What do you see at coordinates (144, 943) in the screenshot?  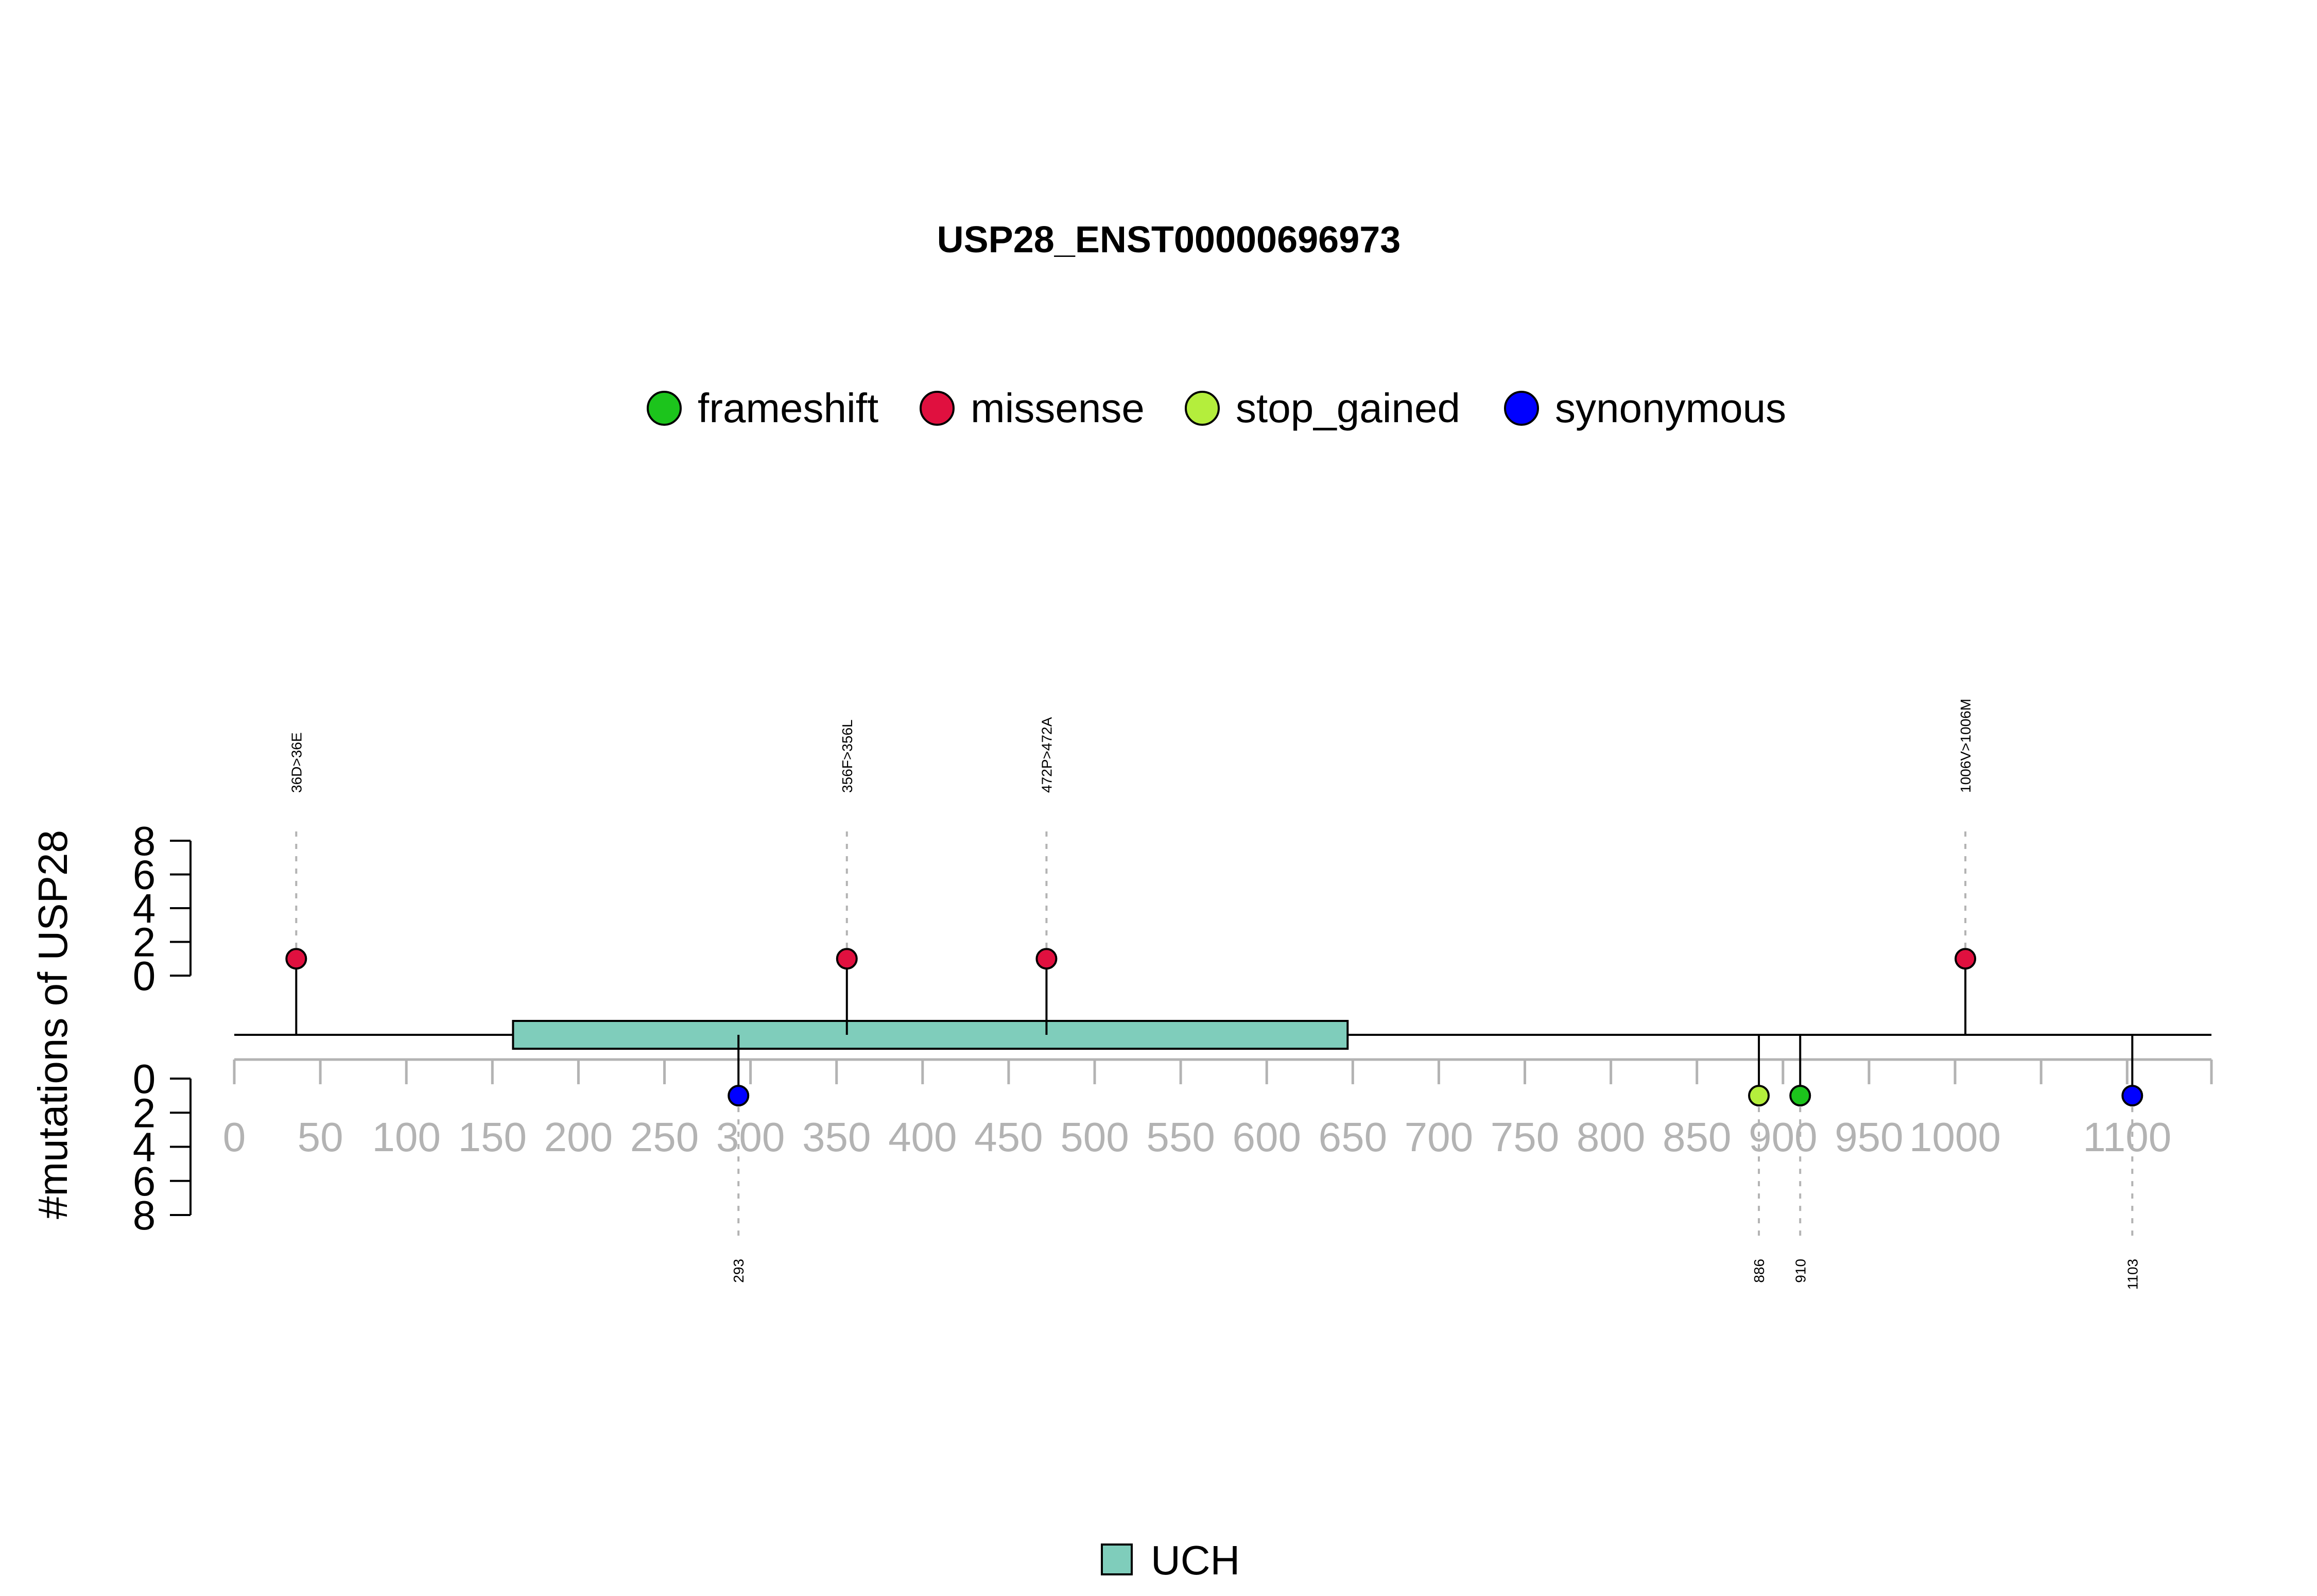 I see `y-top-tick-label-2: 2` at bounding box center [144, 943].